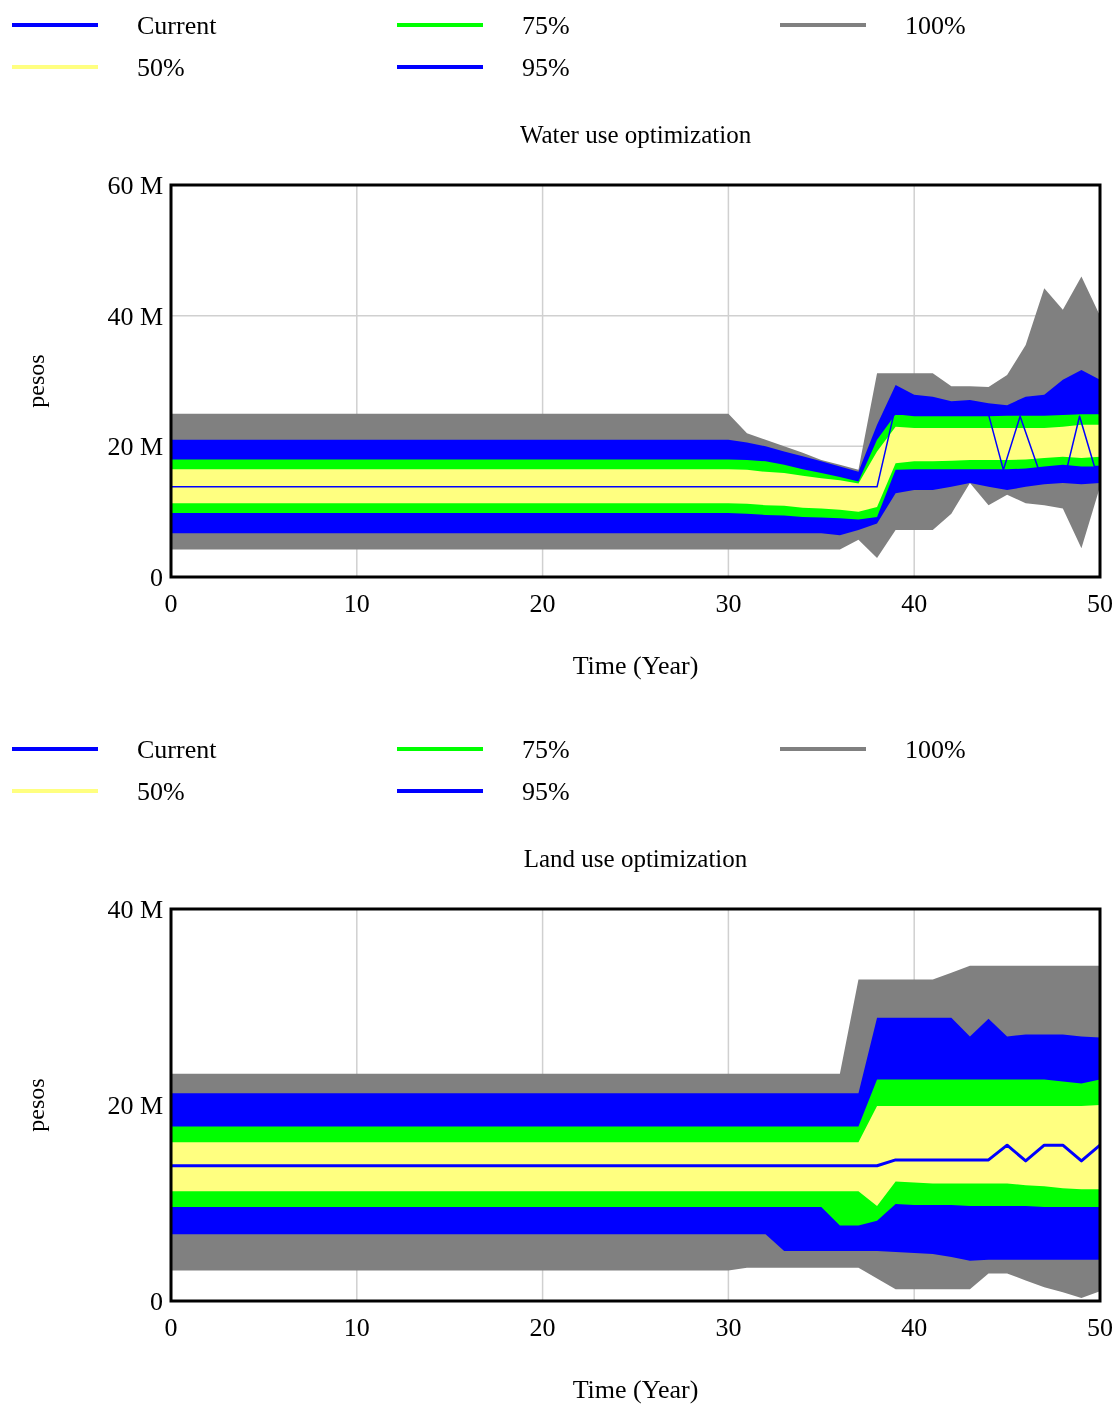 This screenshot has height=1410, width=1118. Describe the element at coordinates (135, 185) in the screenshot. I see `y-tick-label: 60 M` at that location.